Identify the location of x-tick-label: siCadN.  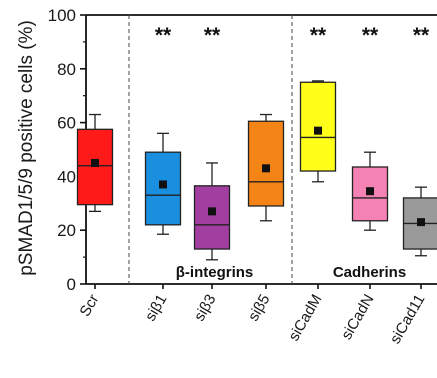
(357, 317).